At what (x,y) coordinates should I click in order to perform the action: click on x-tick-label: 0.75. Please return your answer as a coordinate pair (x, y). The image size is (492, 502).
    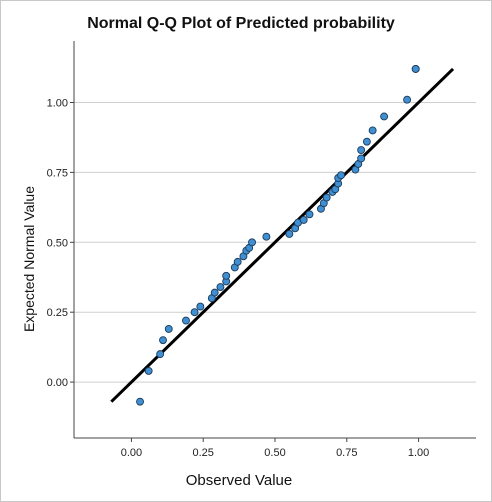
    Looking at the image, I should click on (346, 453).